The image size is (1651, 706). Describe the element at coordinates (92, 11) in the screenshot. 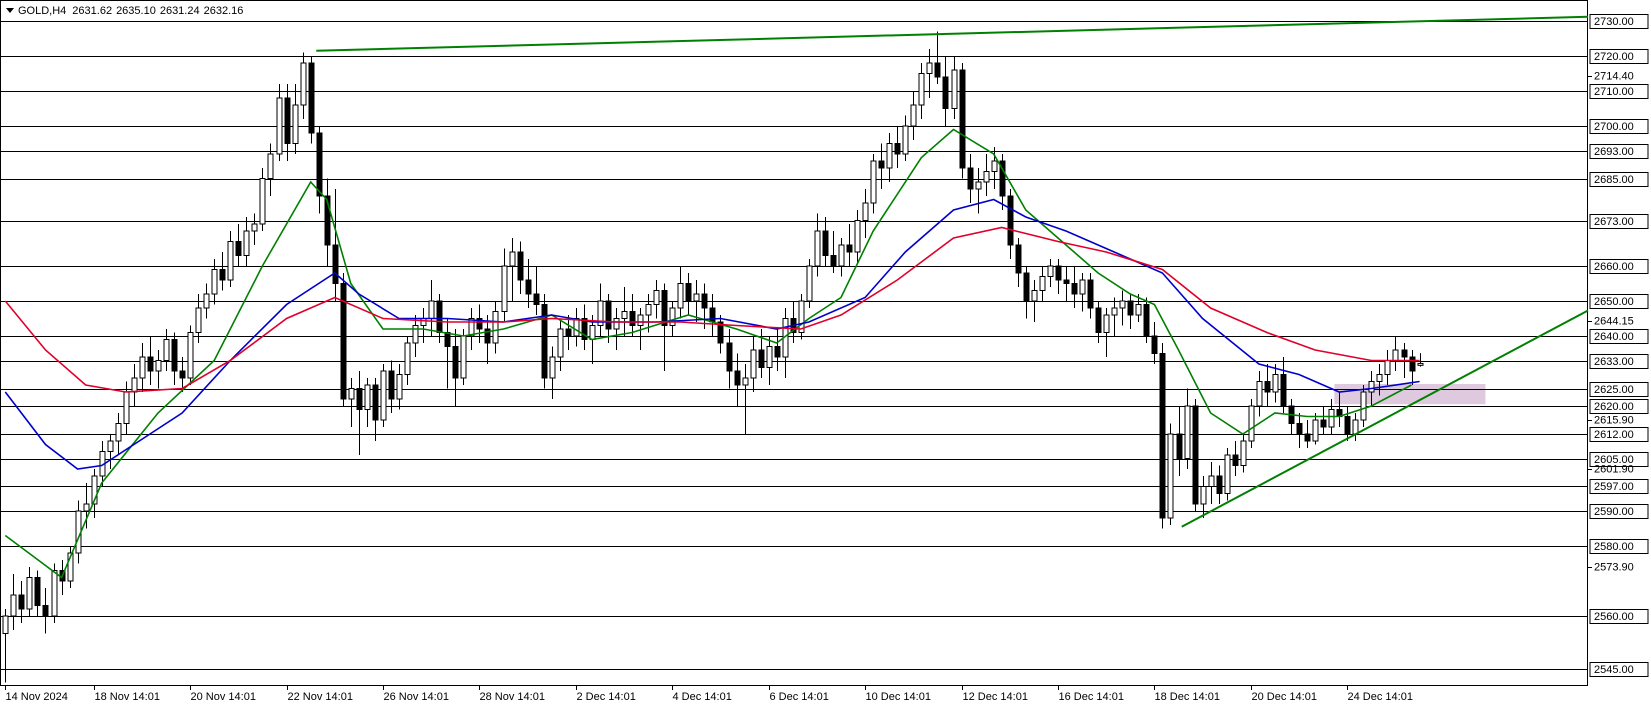

I see `header-open: 2631.62` at that location.